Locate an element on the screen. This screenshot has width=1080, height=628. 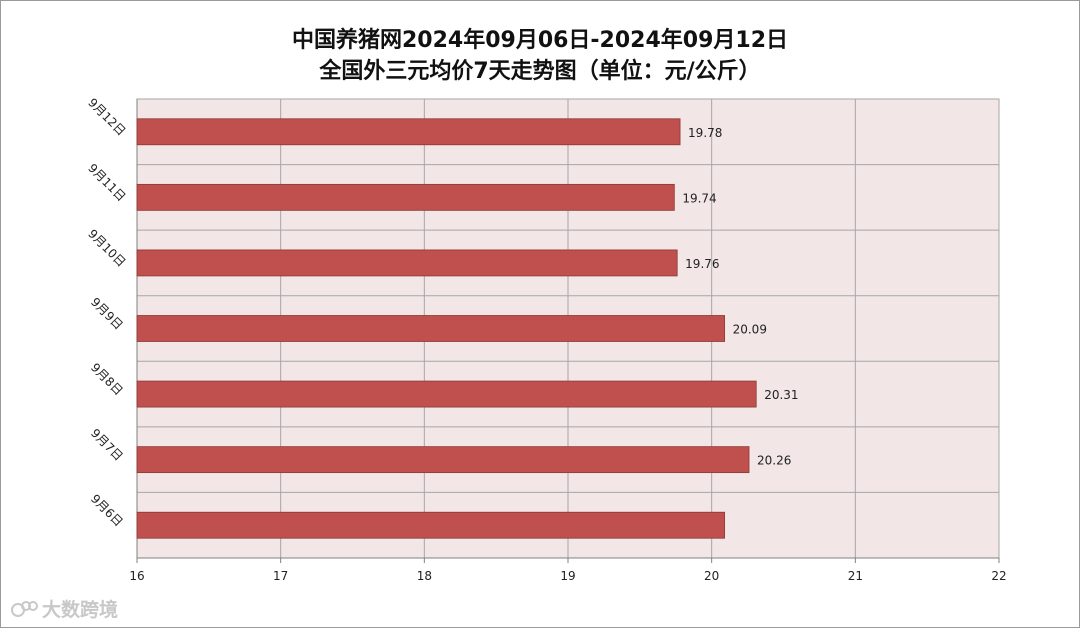
x-tick-label: 21 is located at coordinates (855, 576).